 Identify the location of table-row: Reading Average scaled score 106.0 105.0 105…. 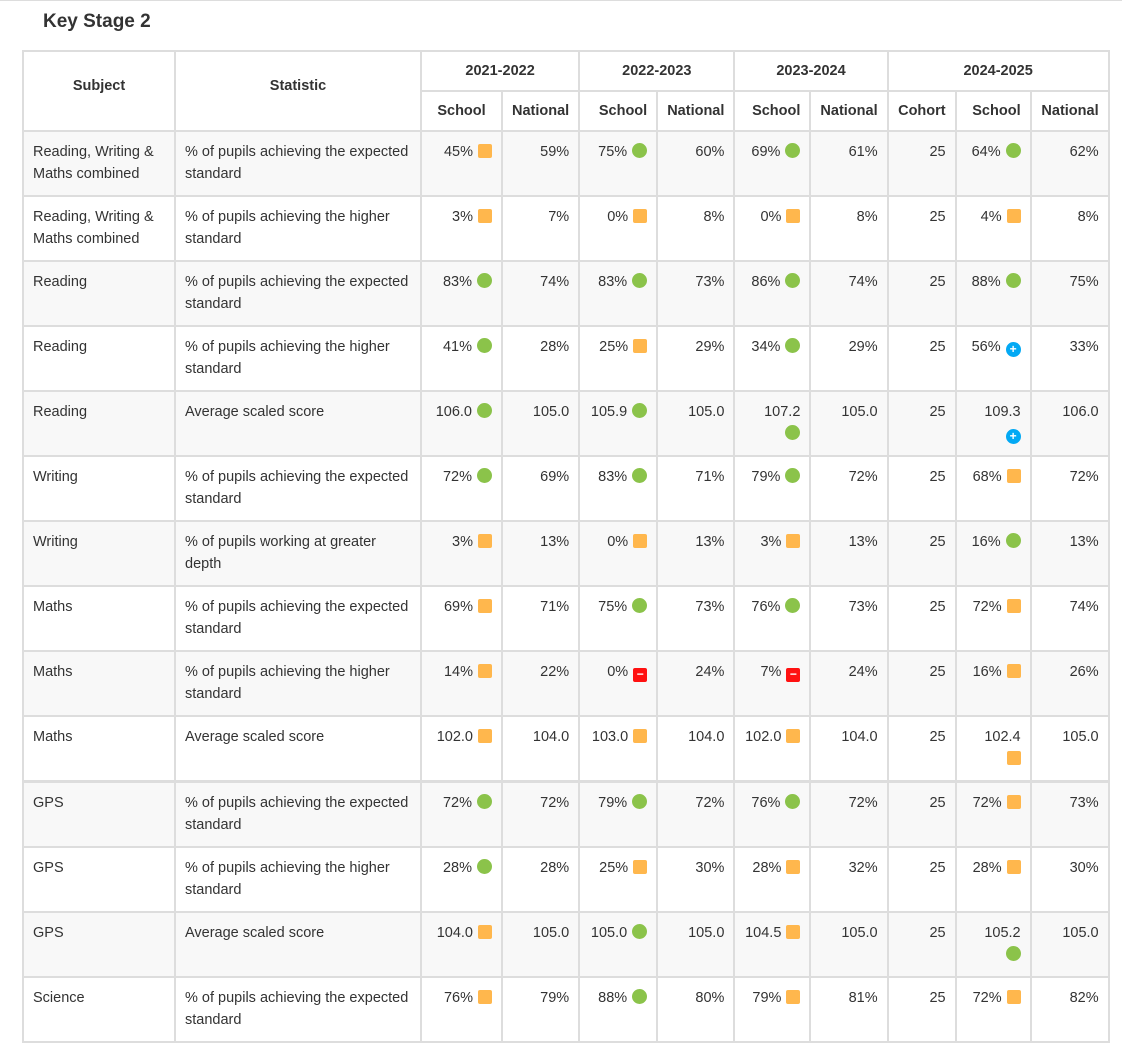
(566, 423).